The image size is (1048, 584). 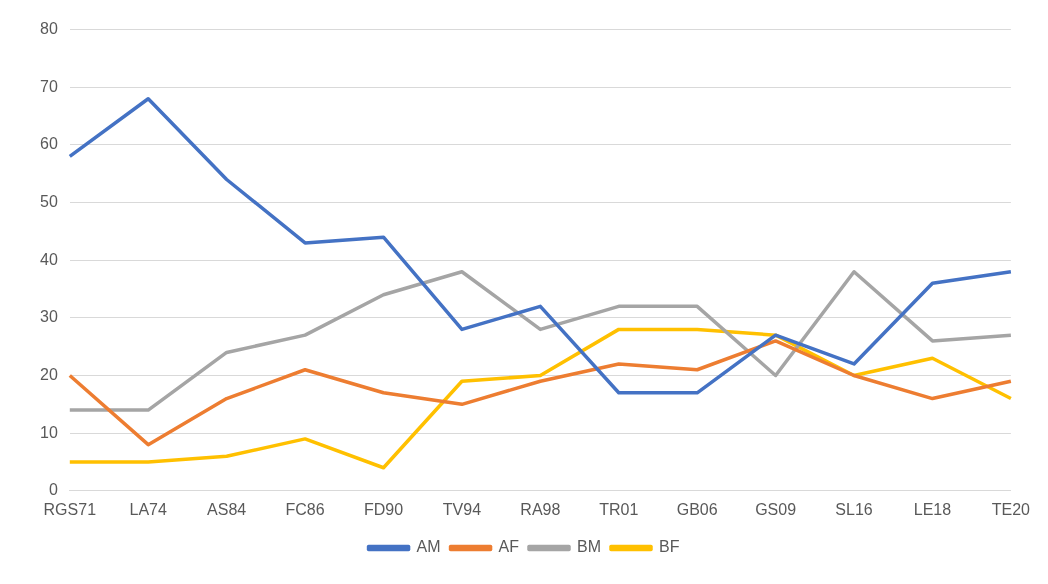 What do you see at coordinates (697, 509) in the screenshot?
I see `x-tick-label: GB06` at bounding box center [697, 509].